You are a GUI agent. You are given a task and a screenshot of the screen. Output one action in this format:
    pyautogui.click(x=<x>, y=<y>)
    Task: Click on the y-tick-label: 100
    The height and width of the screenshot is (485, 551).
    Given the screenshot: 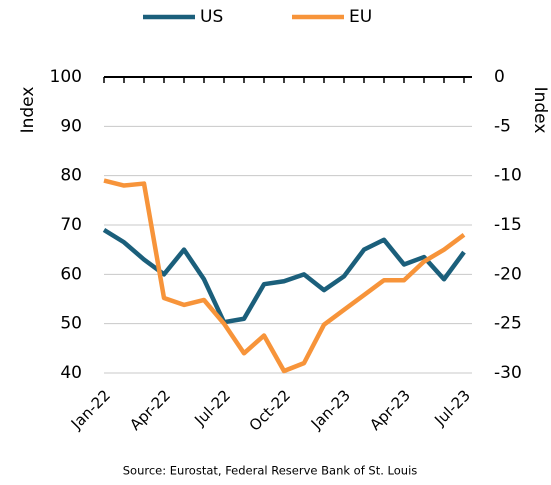 What is the action you would take?
    pyautogui.click(x=66, y=77)
    